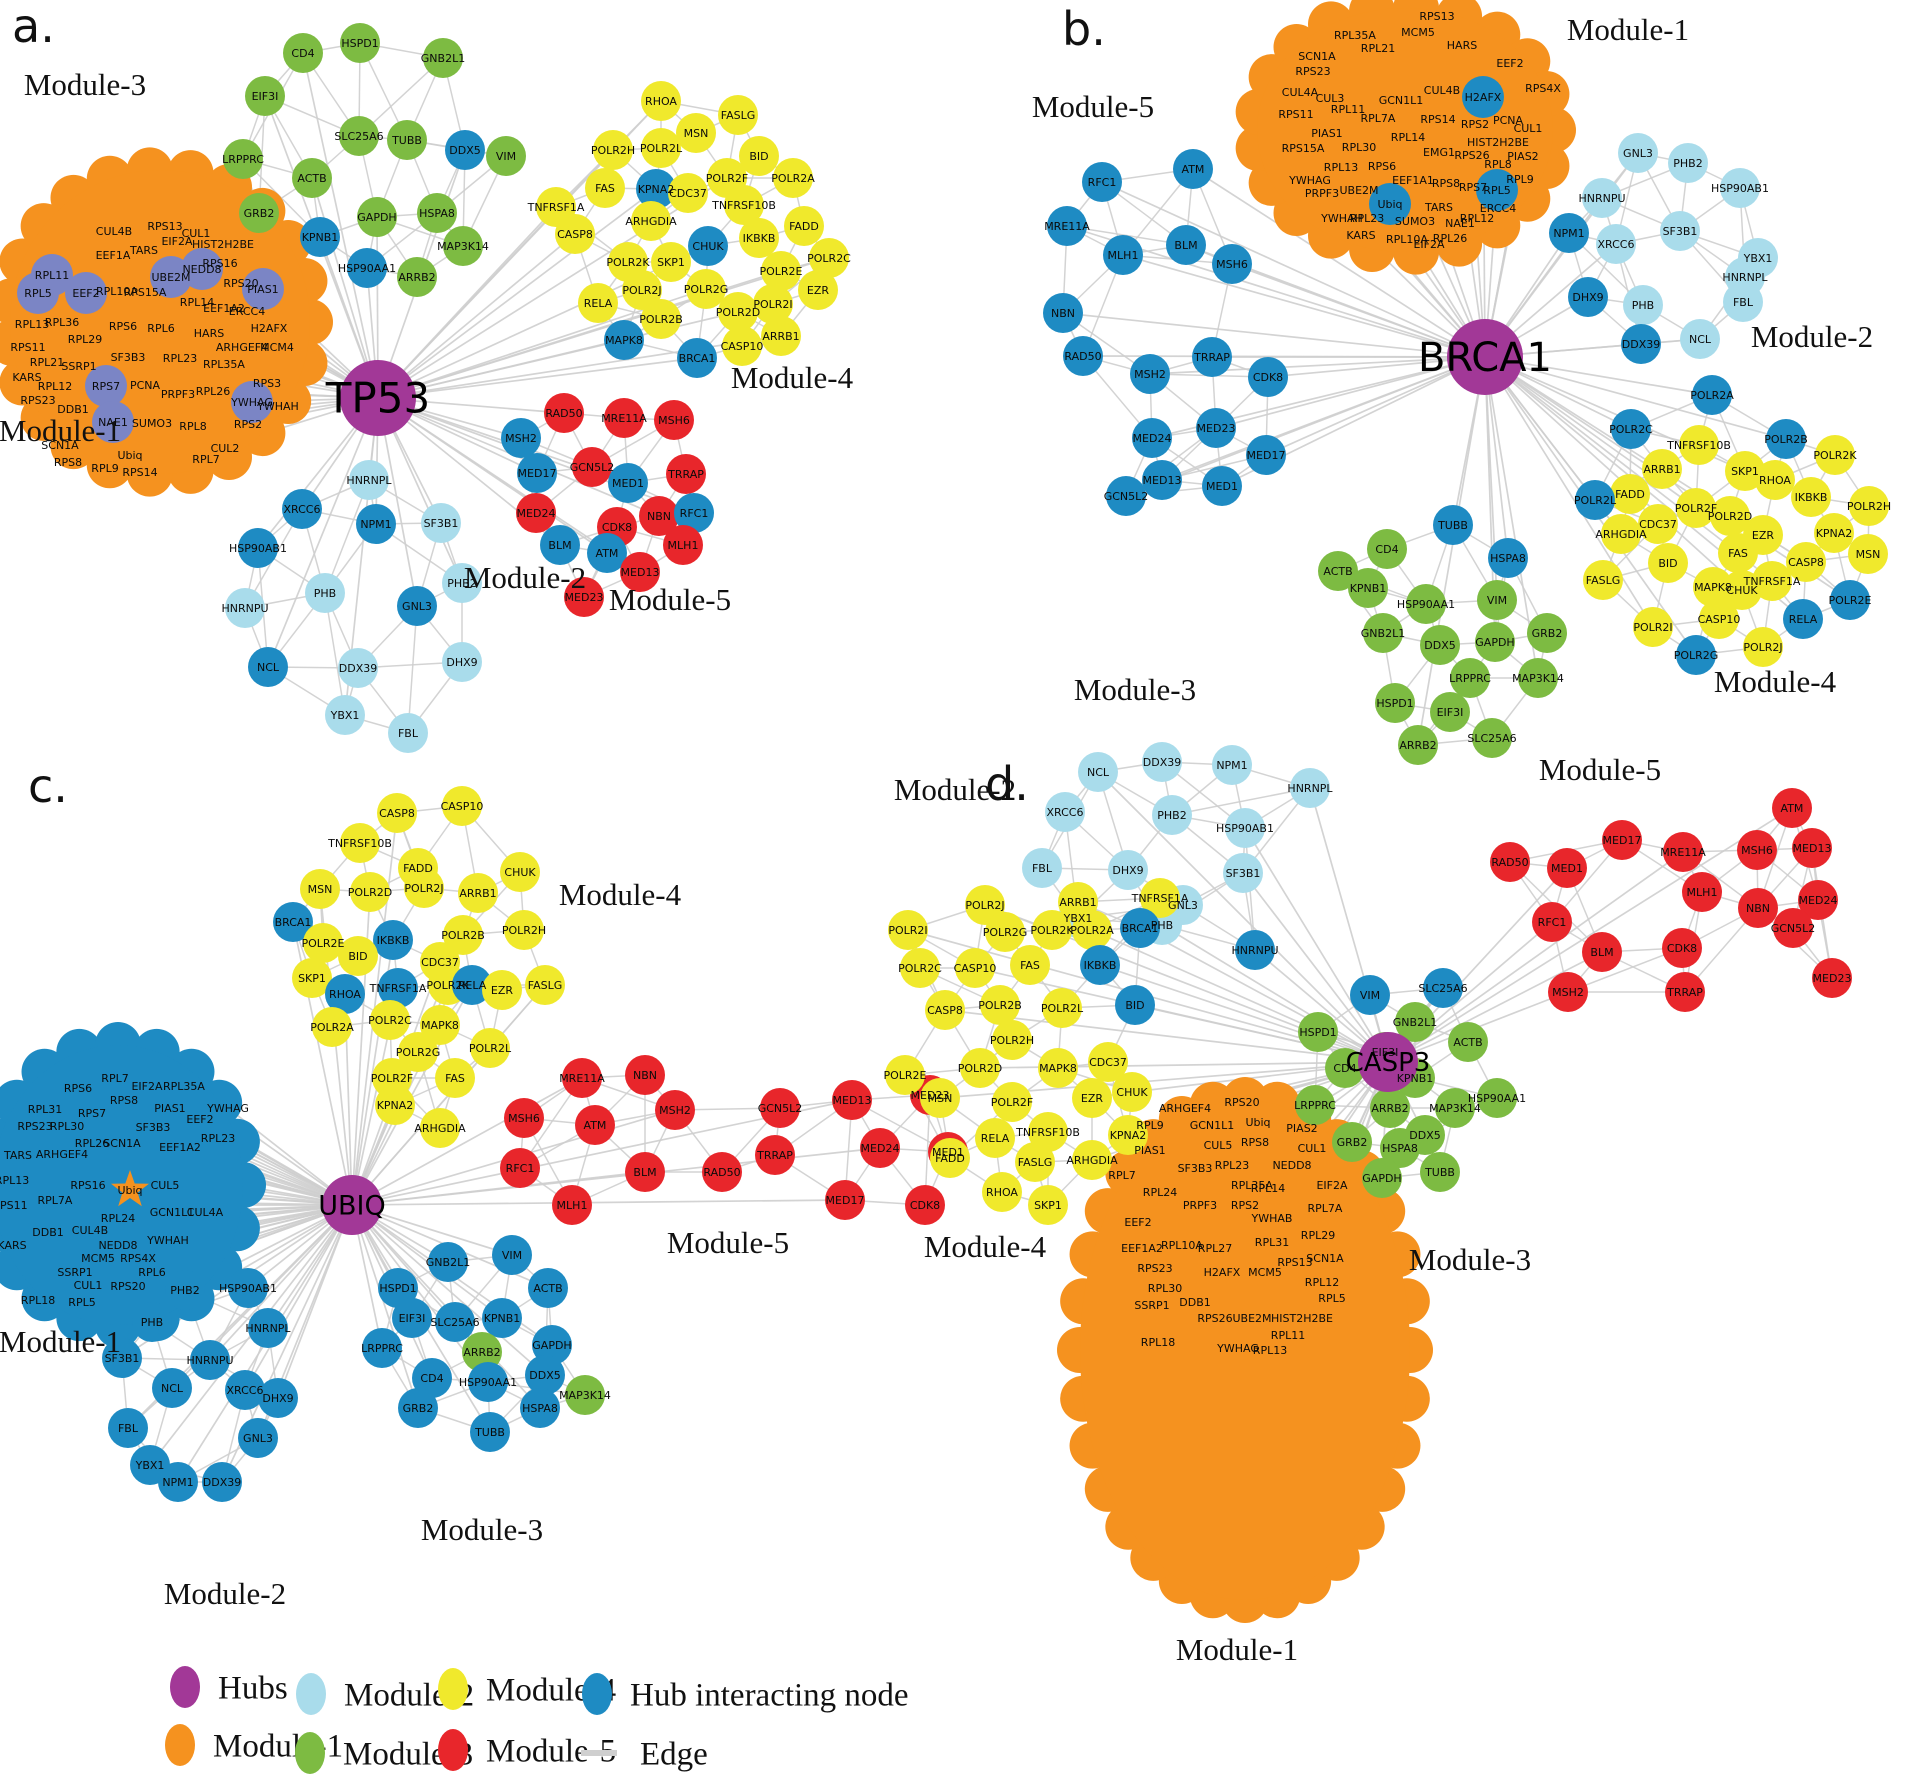 Image resolution: width=1923 pixels, height=1775 pixels. Describe the element at coordinates (1688, 163) in the screenshot. I see `node-PHB2` at that location.